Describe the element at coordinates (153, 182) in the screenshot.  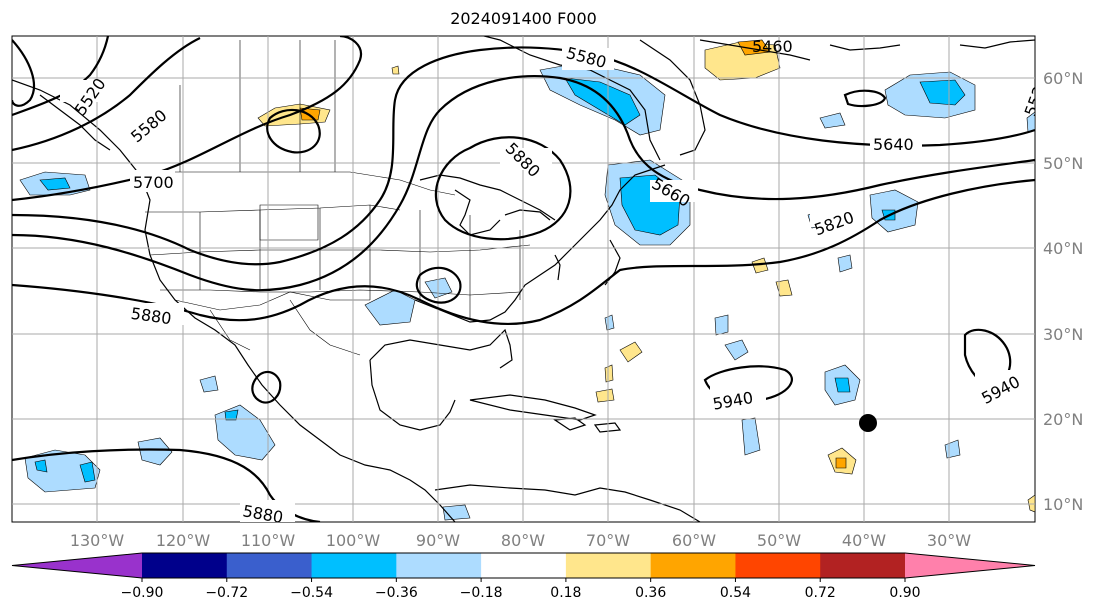
I see `contour-label: 5700` at that location.